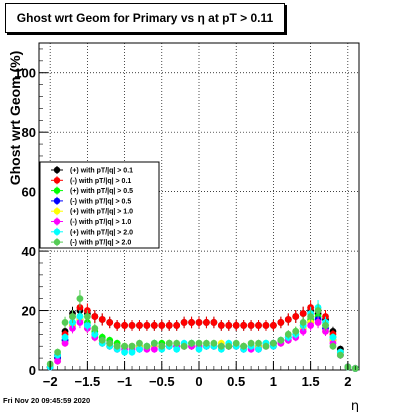 This screenshot has height=412, width=400. I want to click on y-tick-label: 40, so click(29, 251).